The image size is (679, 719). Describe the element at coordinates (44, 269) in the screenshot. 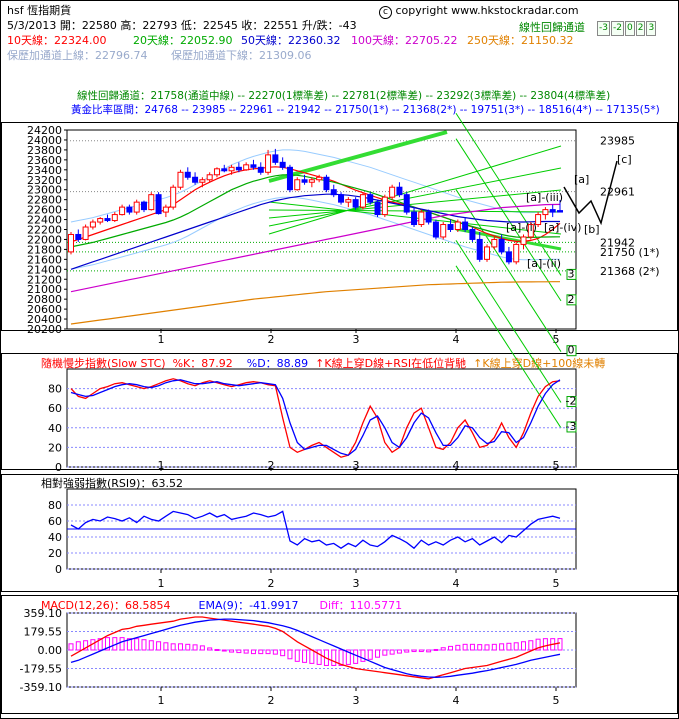

I see `y-tick-label-6: 21400` at that location.